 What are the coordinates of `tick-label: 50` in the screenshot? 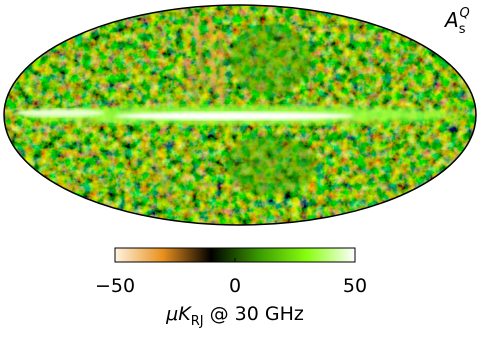 It's located at (355, 286).